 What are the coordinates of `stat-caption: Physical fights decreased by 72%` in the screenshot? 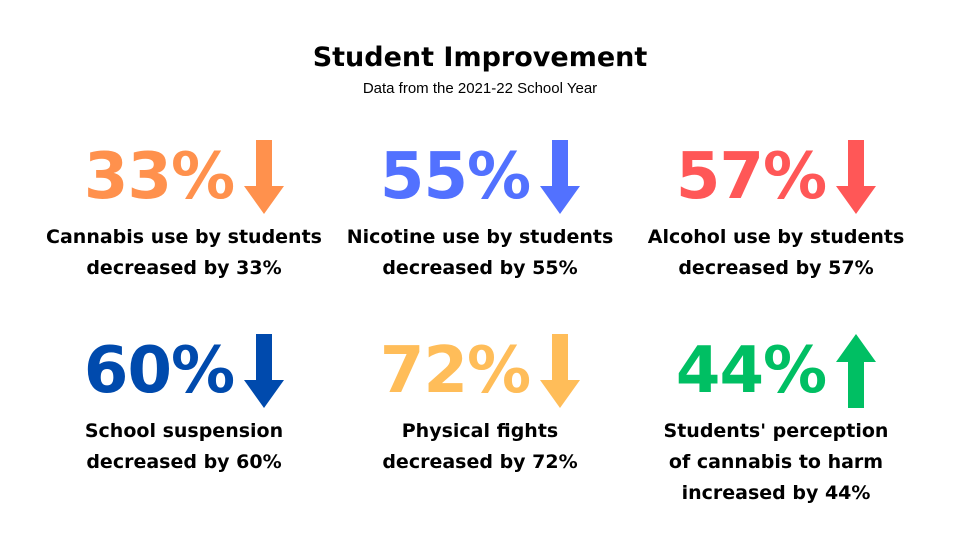 It's located at (480, 446).